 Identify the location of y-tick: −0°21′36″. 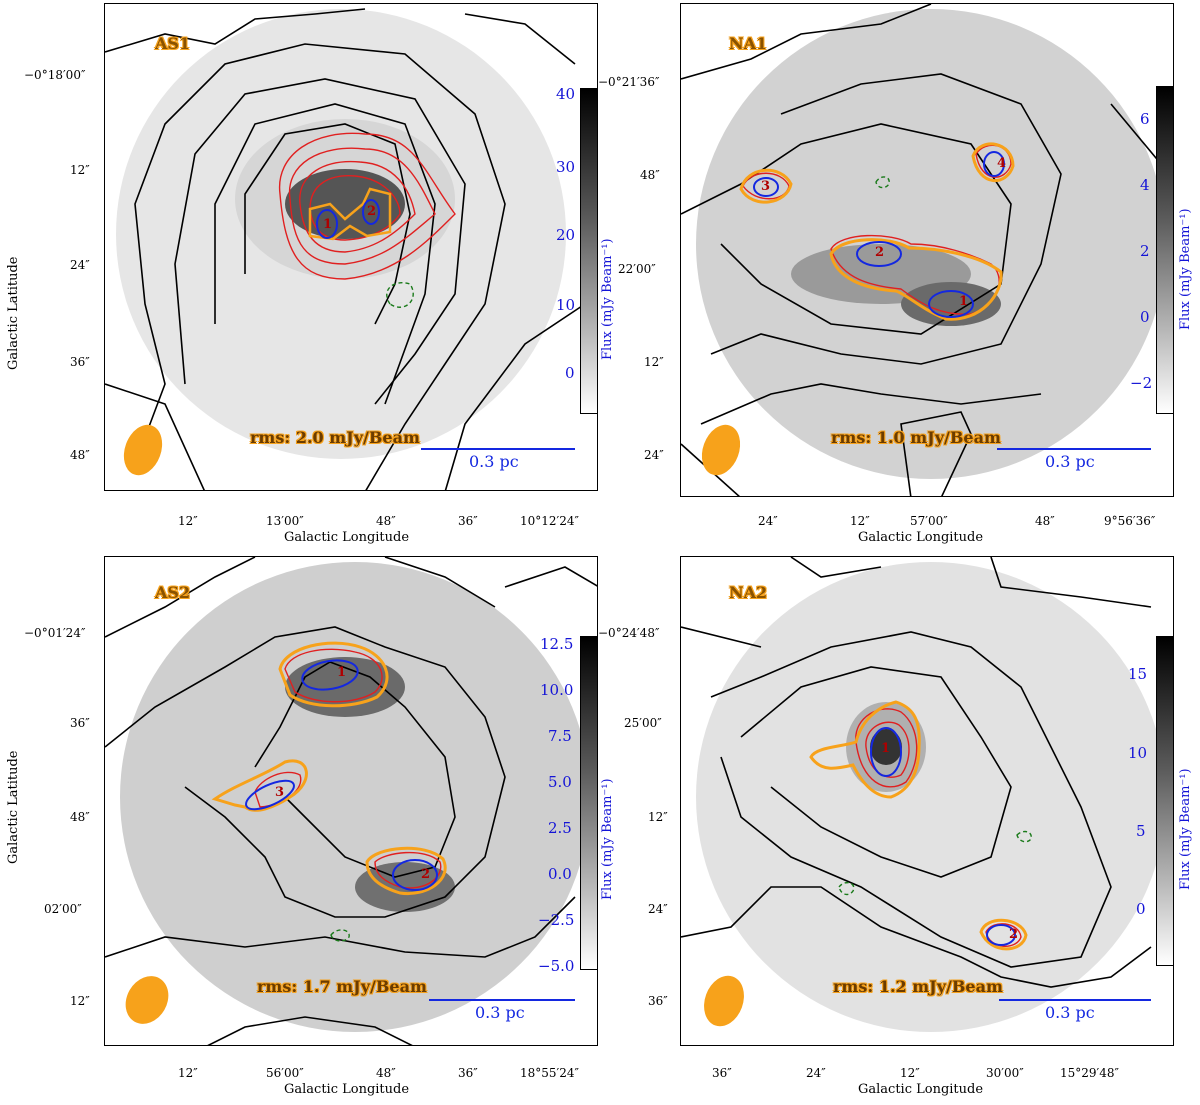
(629, 82).